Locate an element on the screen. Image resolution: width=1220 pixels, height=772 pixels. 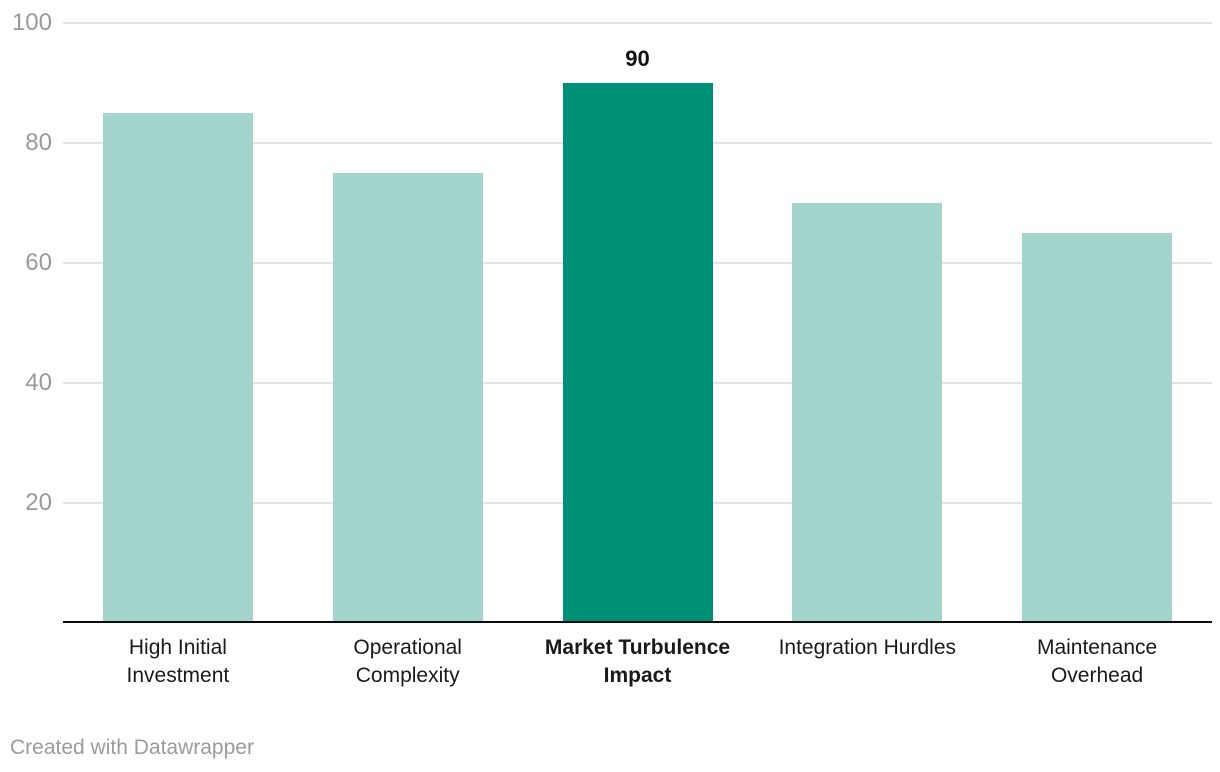
category-label: Market Turbulence Impact is located at coordinates (637, 661).